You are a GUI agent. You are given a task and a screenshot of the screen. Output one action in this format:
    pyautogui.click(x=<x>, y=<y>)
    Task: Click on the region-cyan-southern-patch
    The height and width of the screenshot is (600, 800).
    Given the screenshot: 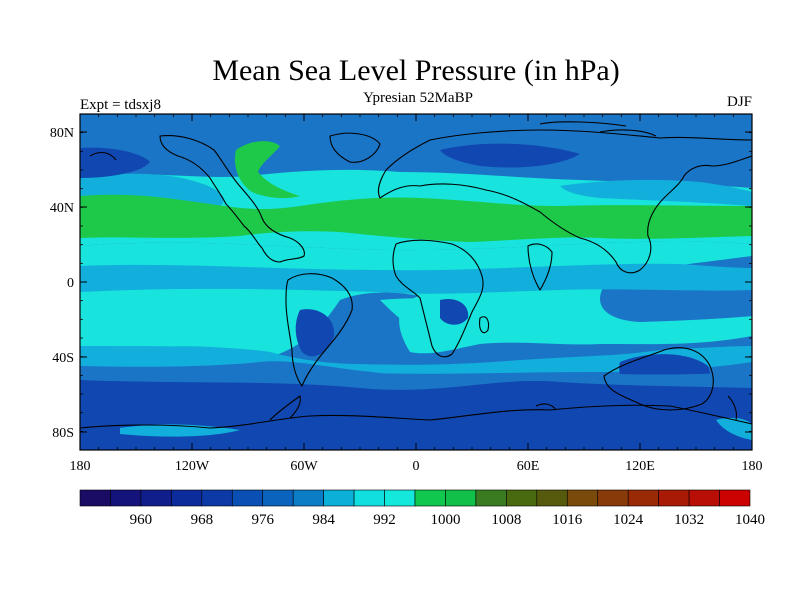 What is the action you would take?
    pyautogui.click(x=734, y=428)
    